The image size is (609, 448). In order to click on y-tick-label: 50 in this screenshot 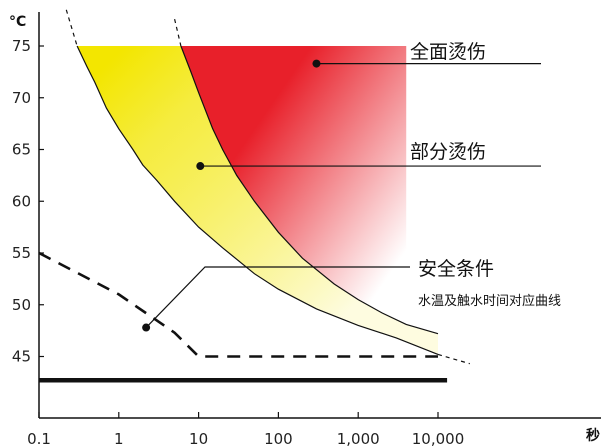, I will do `click(21, 305)`.